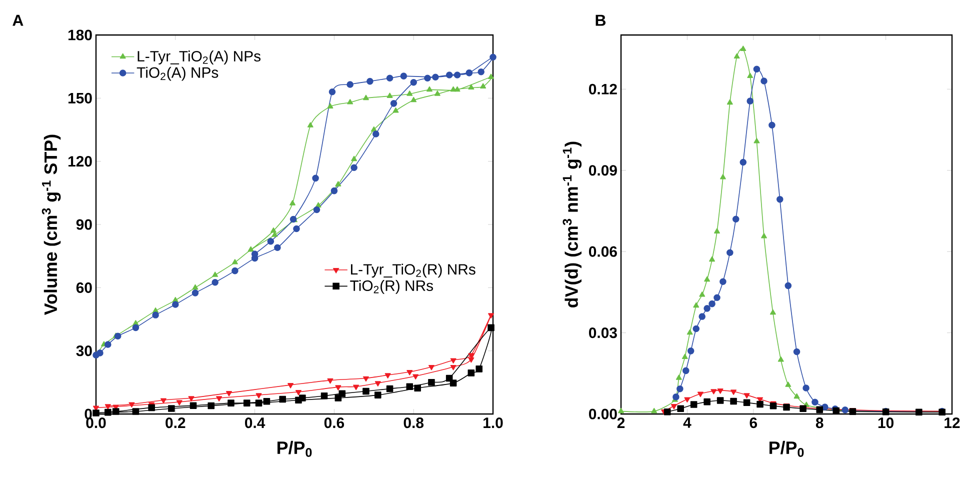  Describe the element at coordinates (687, 423) in the screenshot. I see `x-tick-label: 4` at that location.